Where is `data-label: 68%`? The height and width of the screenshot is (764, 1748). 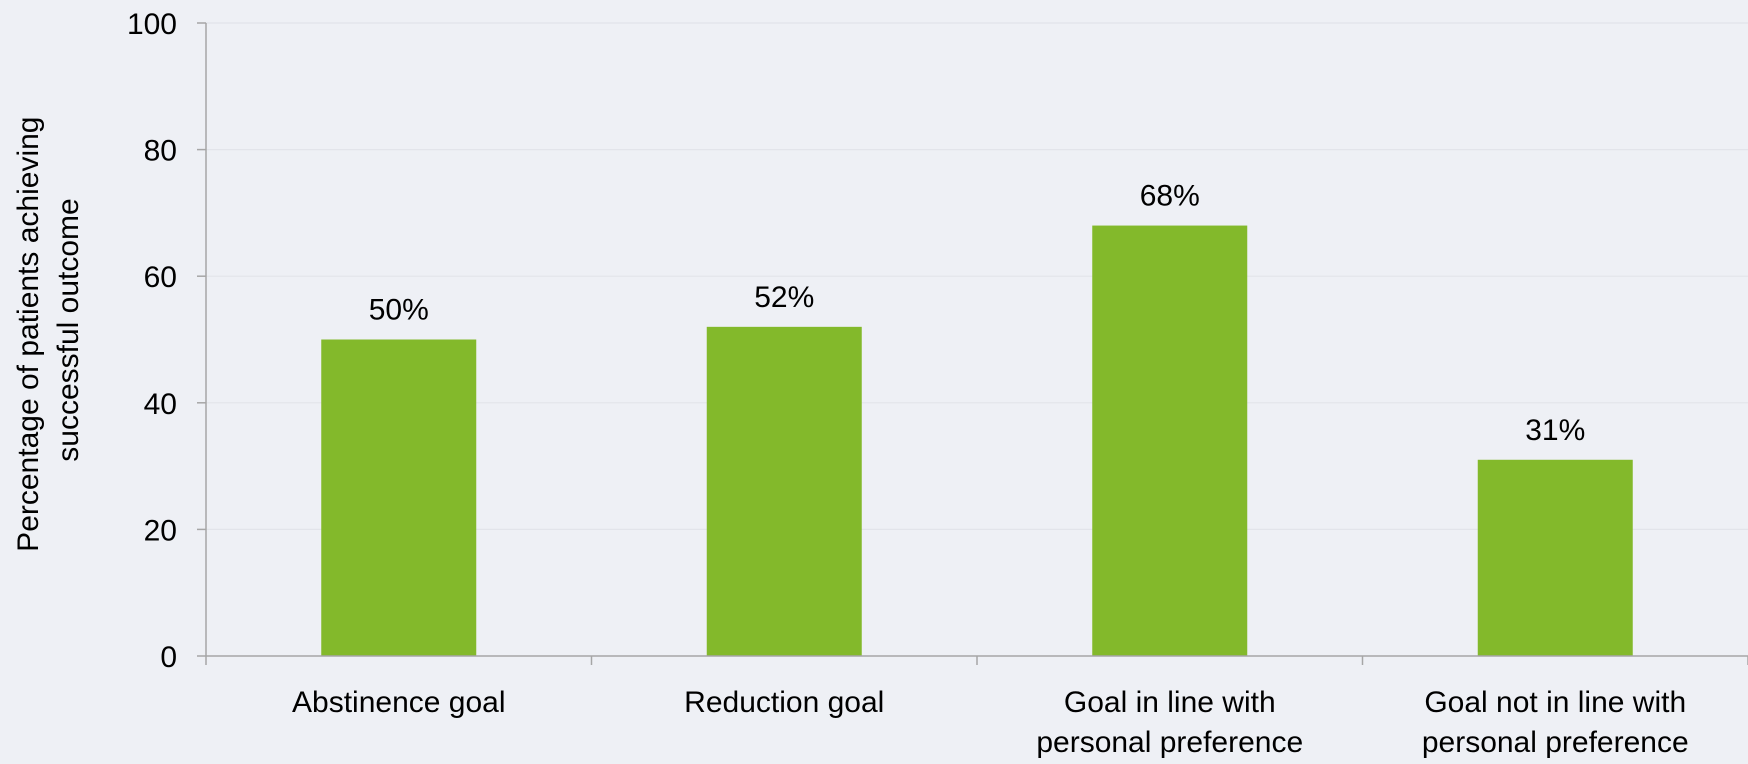
data-label: 68% is located at coordinates (1170, 196).